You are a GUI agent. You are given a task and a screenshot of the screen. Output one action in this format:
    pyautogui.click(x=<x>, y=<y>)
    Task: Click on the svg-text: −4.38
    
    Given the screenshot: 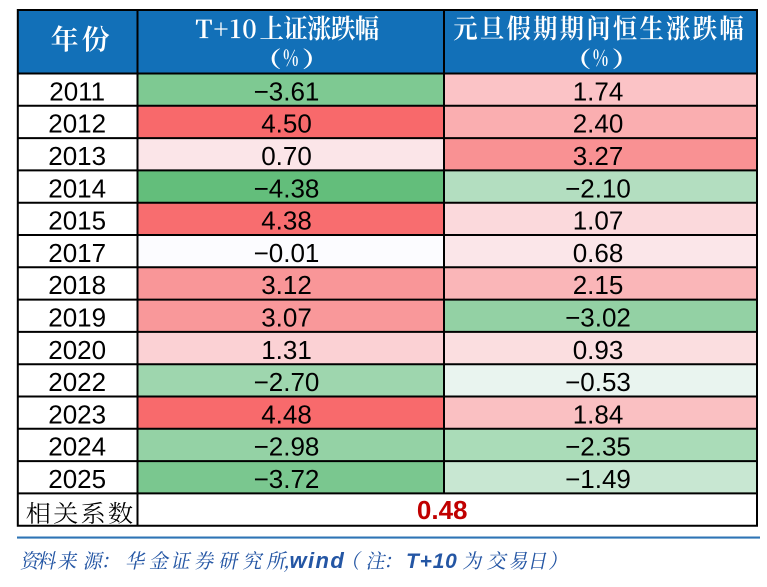 What is the action you would take?
    pyautogui.click(x=287, y=188)
    